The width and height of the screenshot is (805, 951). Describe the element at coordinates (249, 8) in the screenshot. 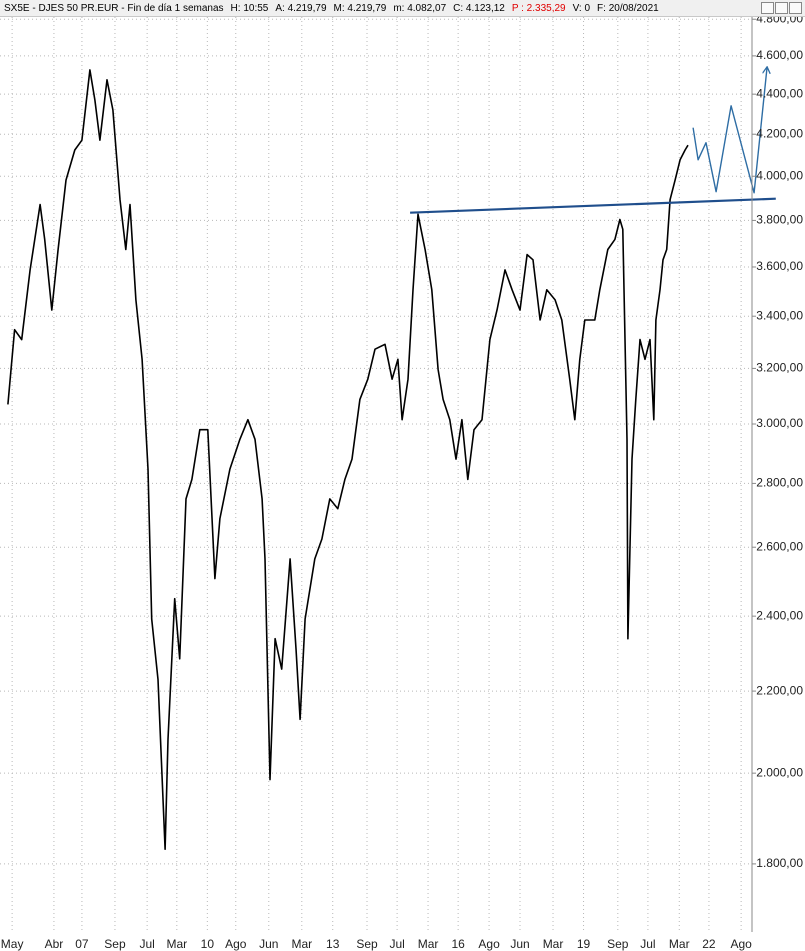

I see `header-item: H: 10:55` at that location.